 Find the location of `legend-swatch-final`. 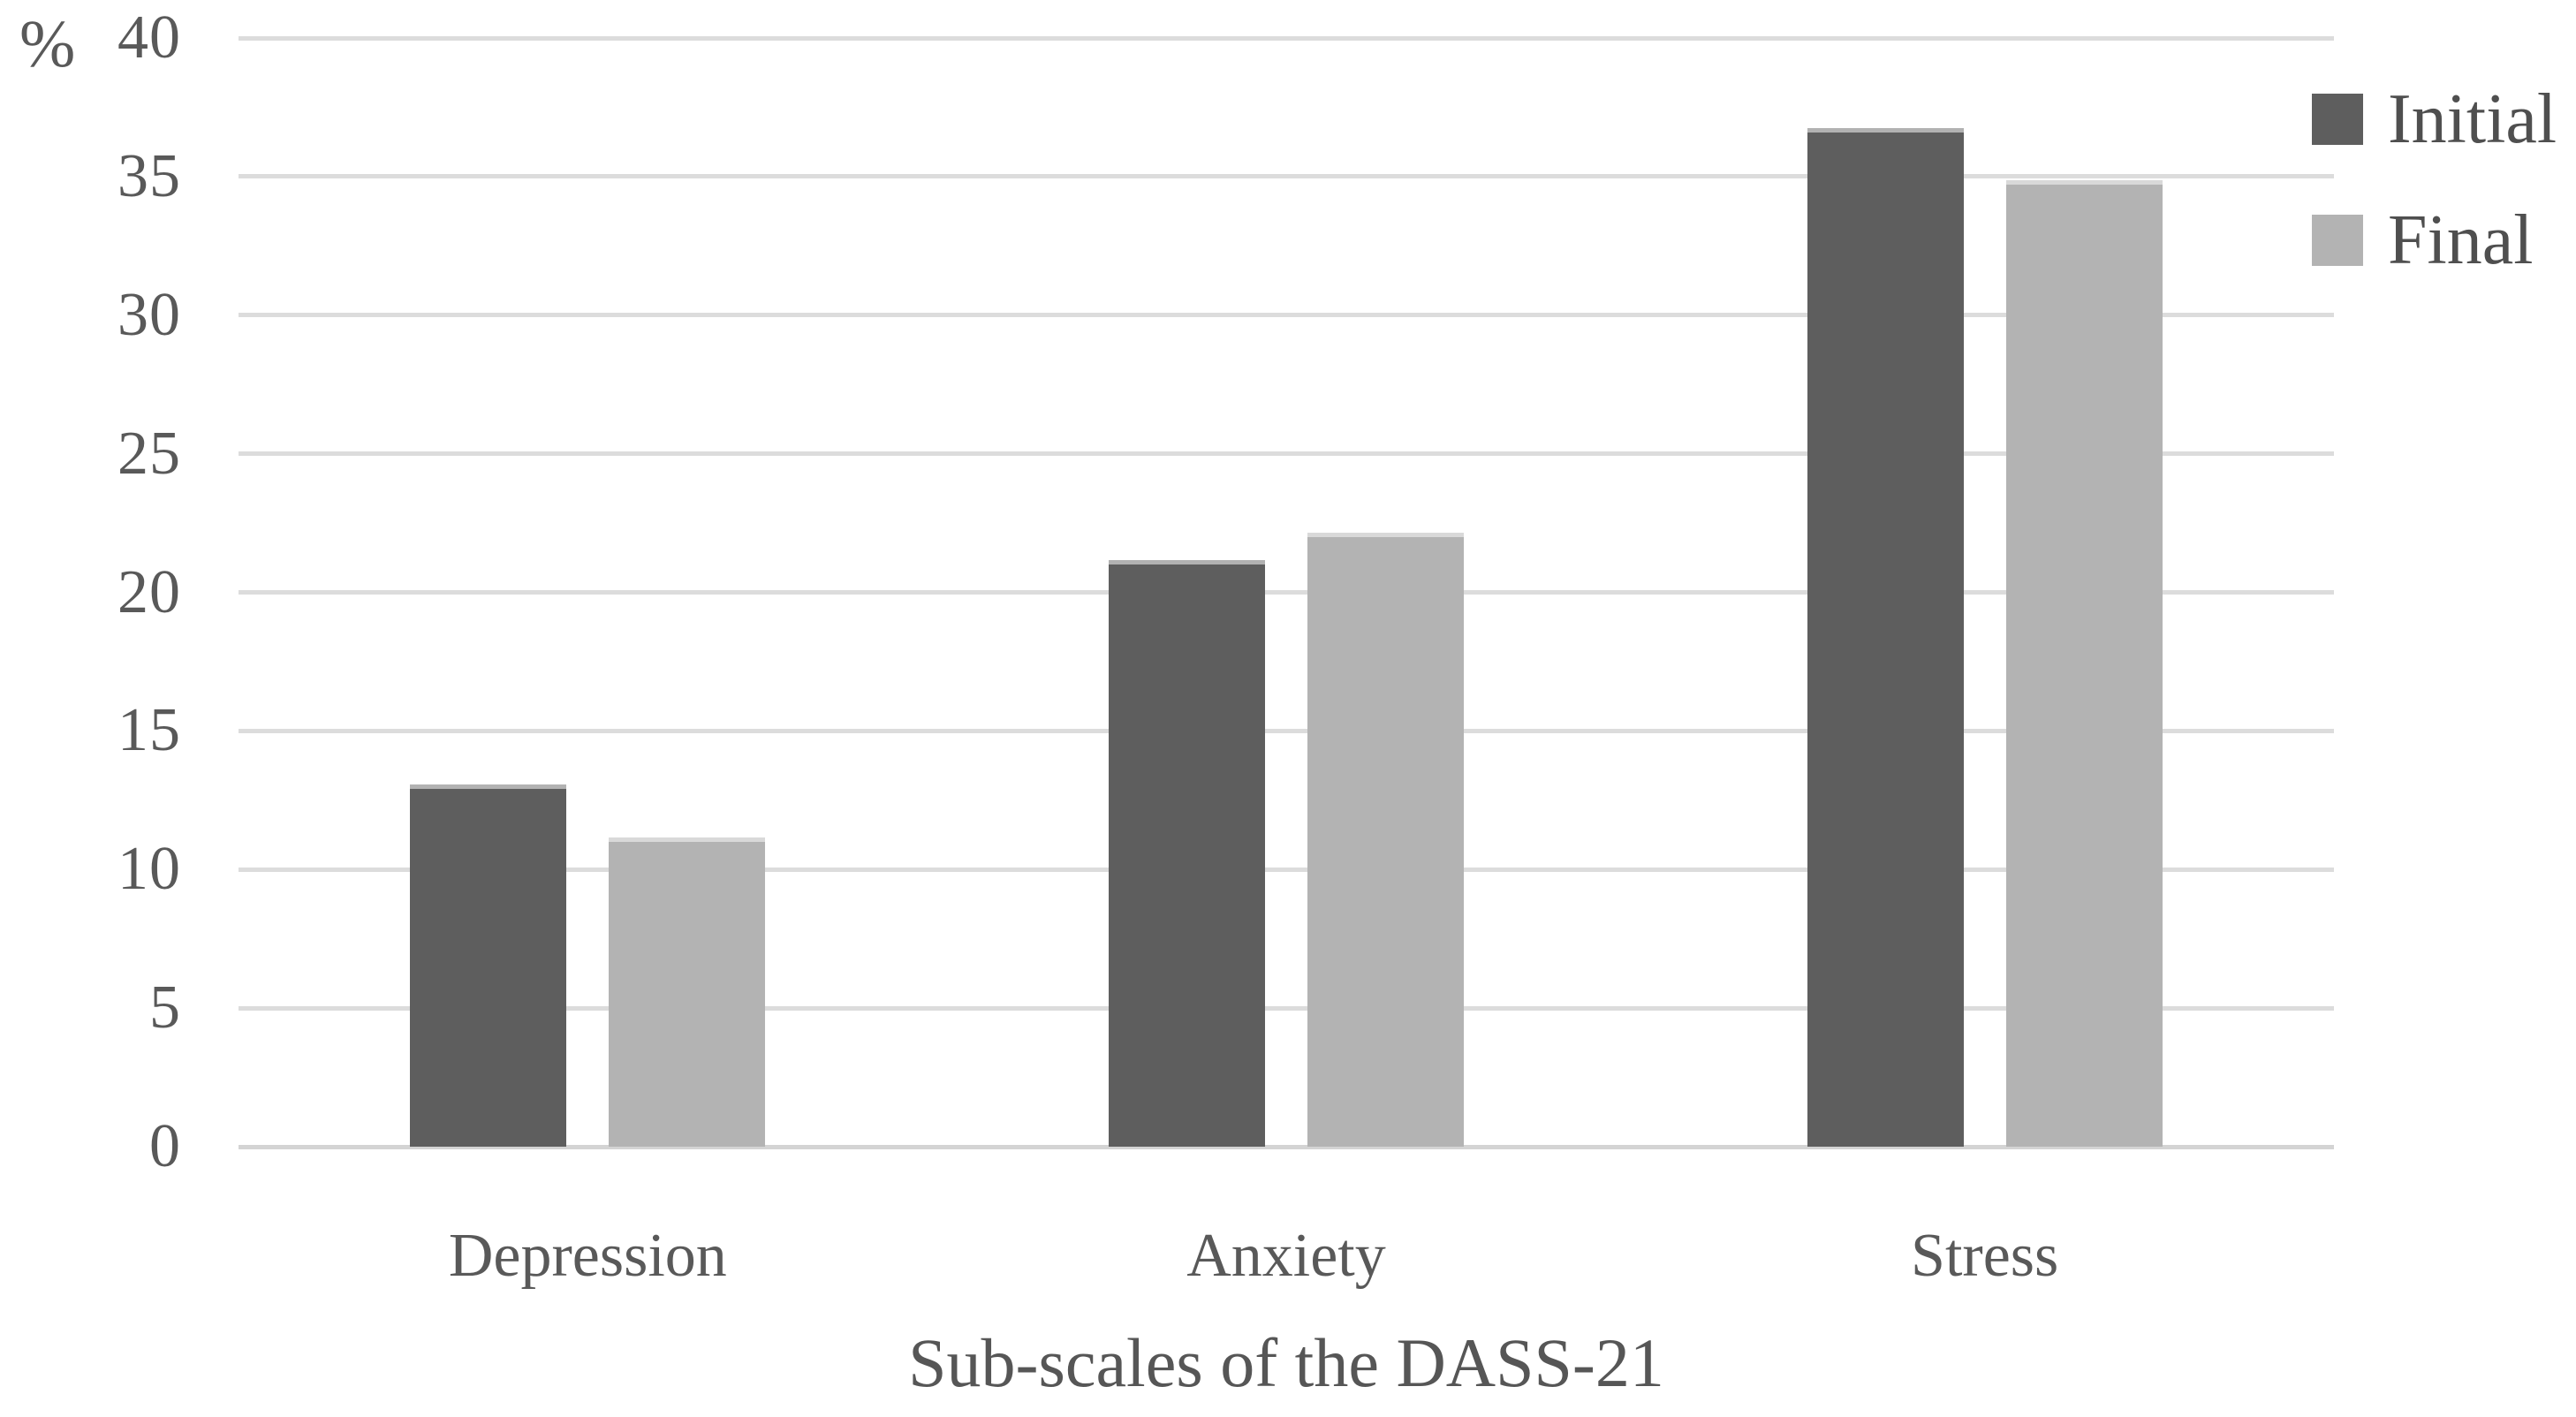

legend-swatch-final is located at coordinates (2338, 240).